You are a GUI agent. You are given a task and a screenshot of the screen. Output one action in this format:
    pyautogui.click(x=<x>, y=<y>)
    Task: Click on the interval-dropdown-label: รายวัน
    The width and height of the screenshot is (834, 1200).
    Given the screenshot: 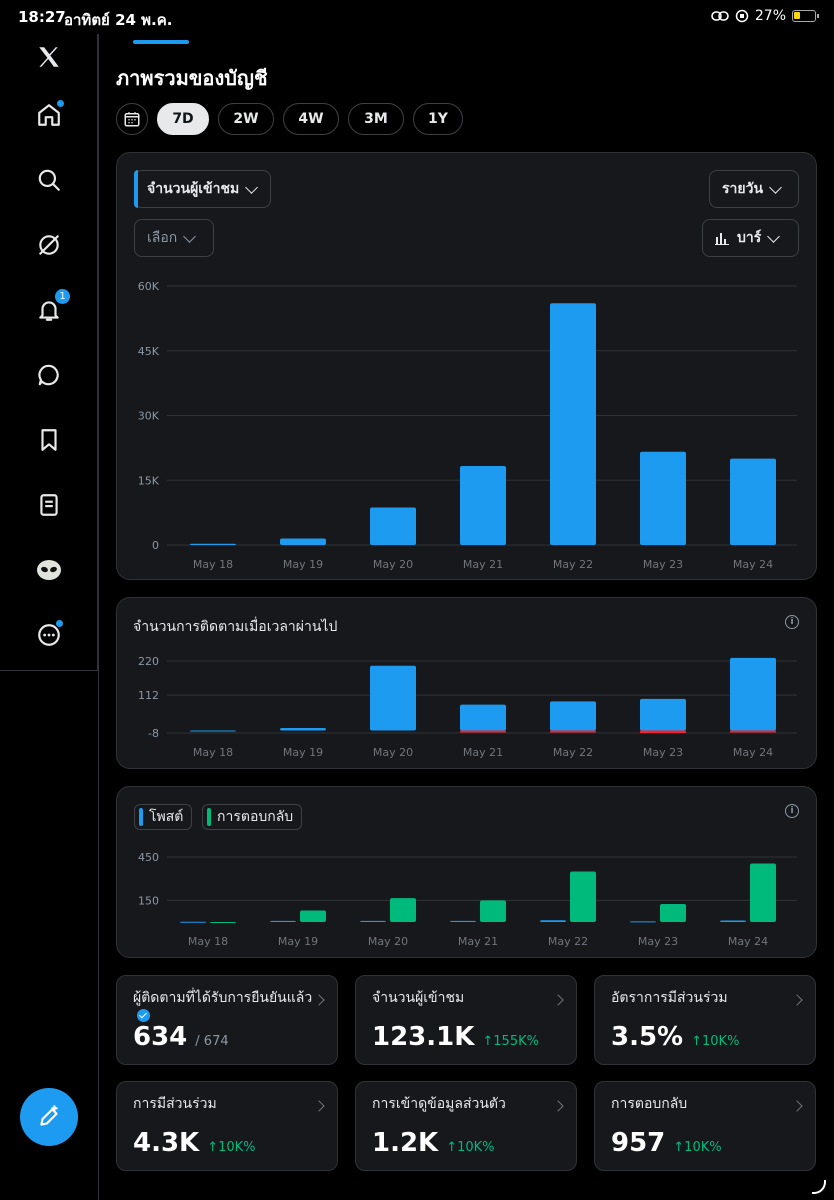 What is the action you would take?
    pyautogui.click(x=743, y=189)
    